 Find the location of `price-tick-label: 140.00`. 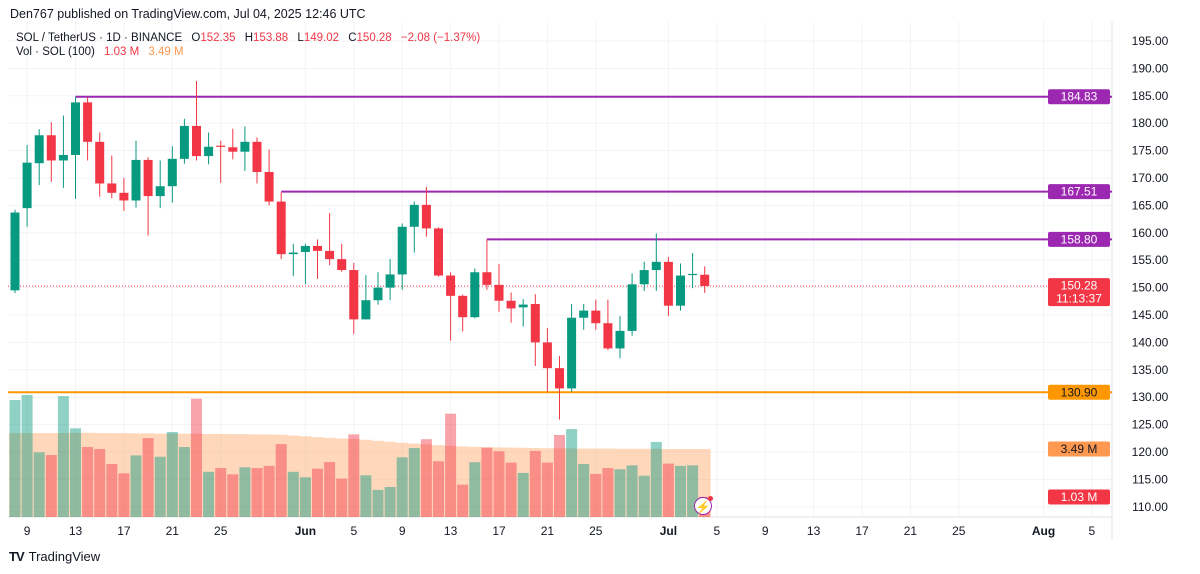

price-tick-label: 140.00 is located at coordinates (1150, 342).